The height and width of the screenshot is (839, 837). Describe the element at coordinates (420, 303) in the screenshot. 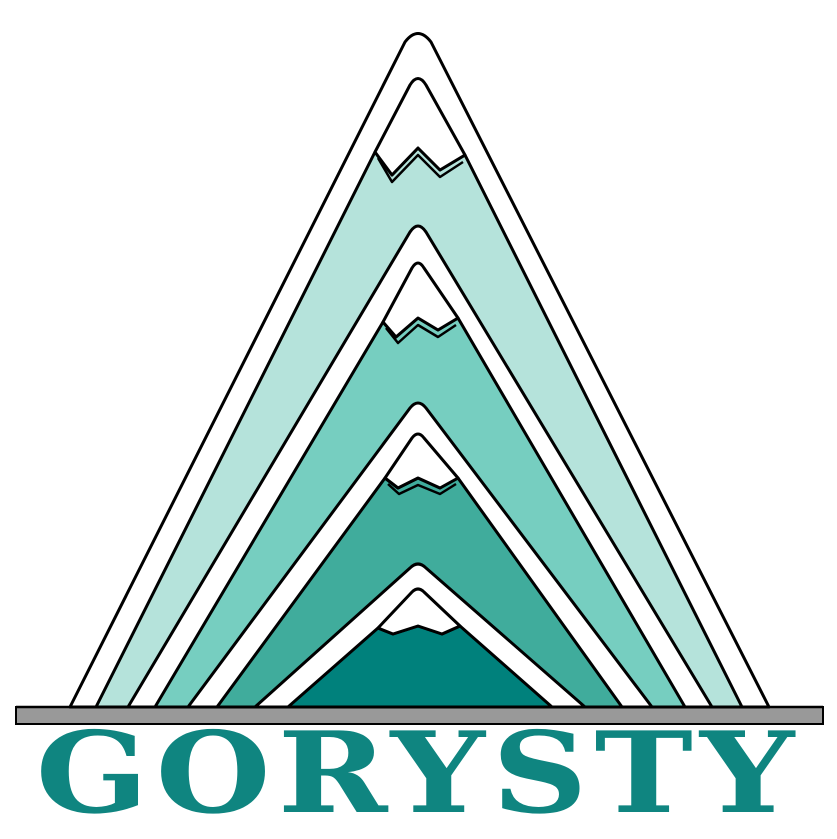

I see `snow-cap-second` at that location.